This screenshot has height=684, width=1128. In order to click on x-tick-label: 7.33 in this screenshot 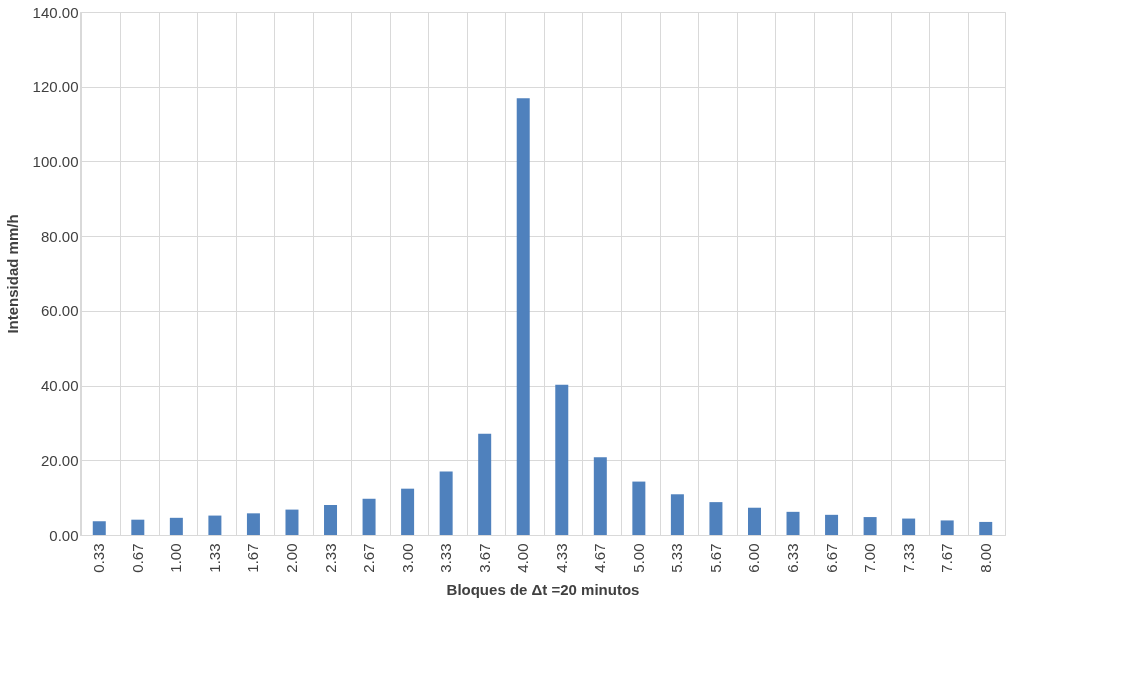, I will do `click(908, 558)`.